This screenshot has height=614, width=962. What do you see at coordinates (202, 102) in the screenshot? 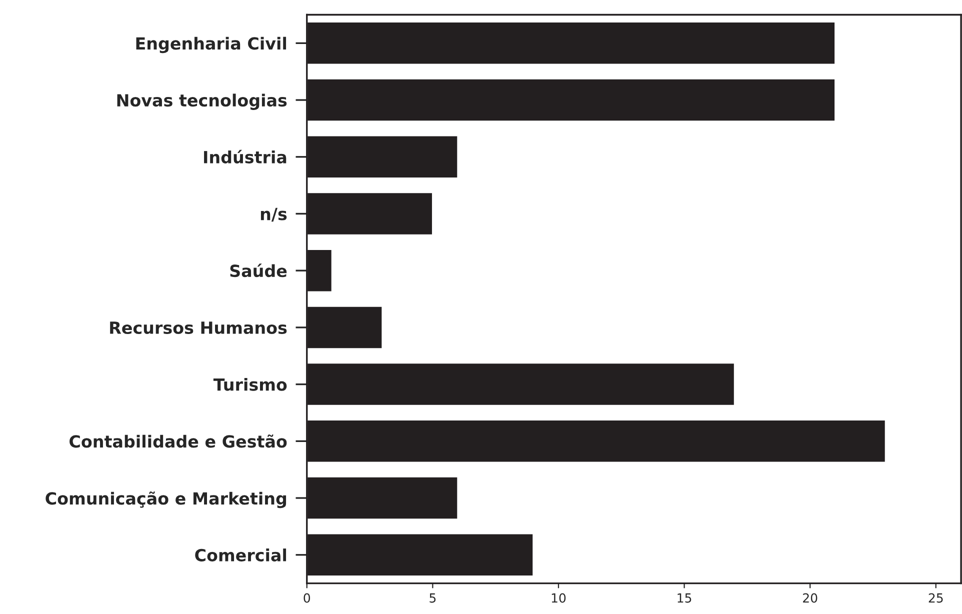
I see `y-tick-label: Novas tecnologias` at bounding box center [202, 102].